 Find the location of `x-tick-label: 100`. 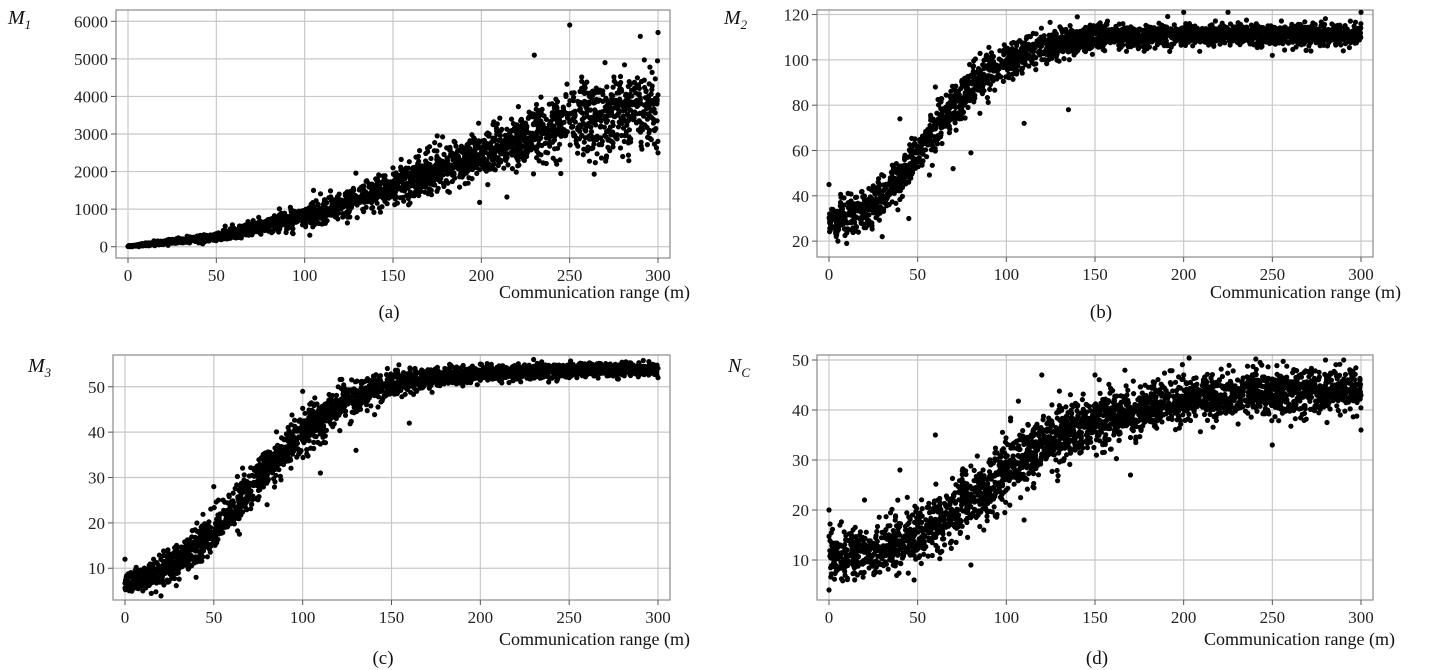

x-tick-label: 100 is located at coordinates (1007, 274).